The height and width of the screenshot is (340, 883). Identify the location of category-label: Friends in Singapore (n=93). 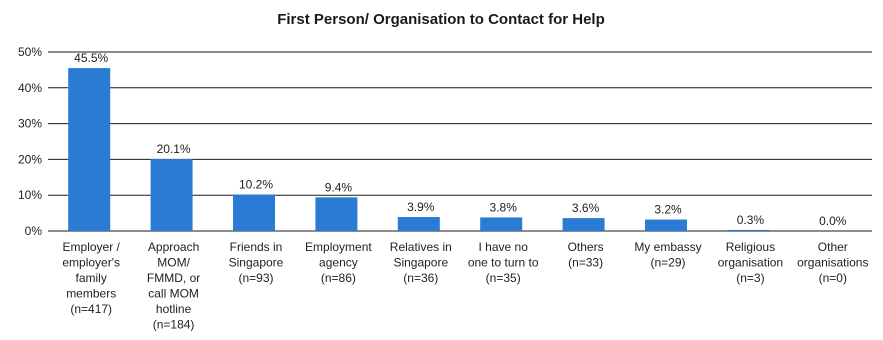
(256, 262).